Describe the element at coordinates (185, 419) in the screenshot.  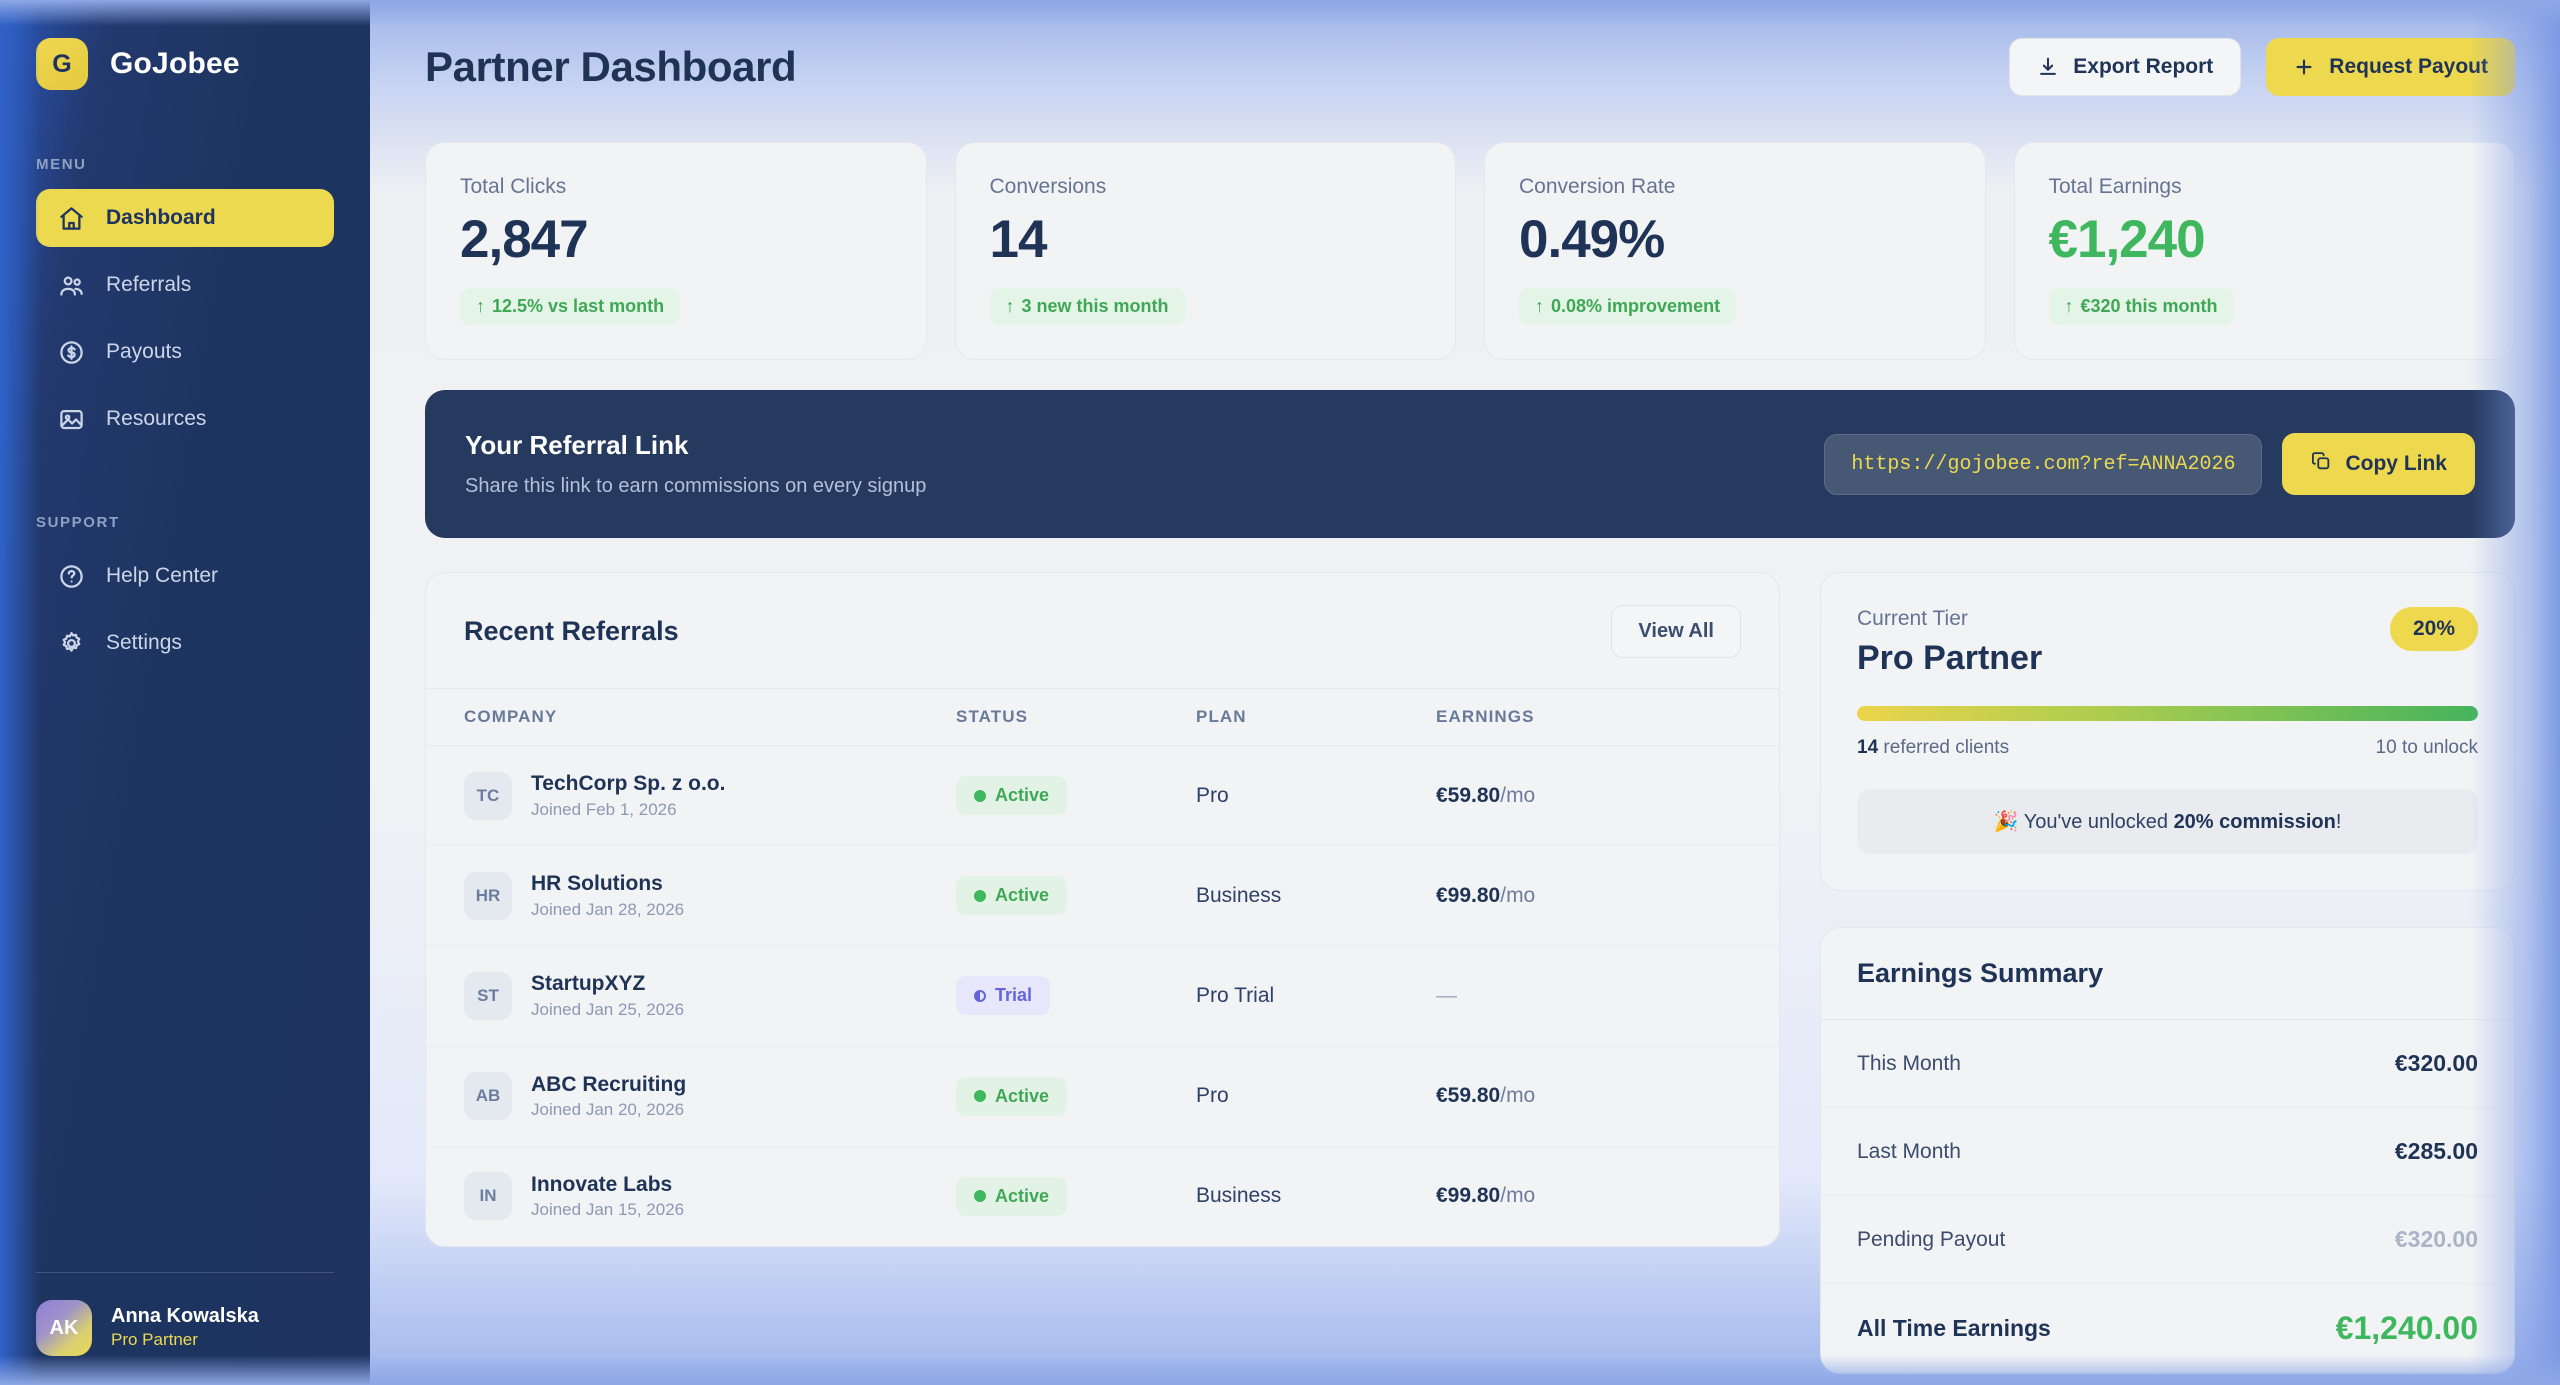
I see `sidebar-item-resources: Resources` at that location.